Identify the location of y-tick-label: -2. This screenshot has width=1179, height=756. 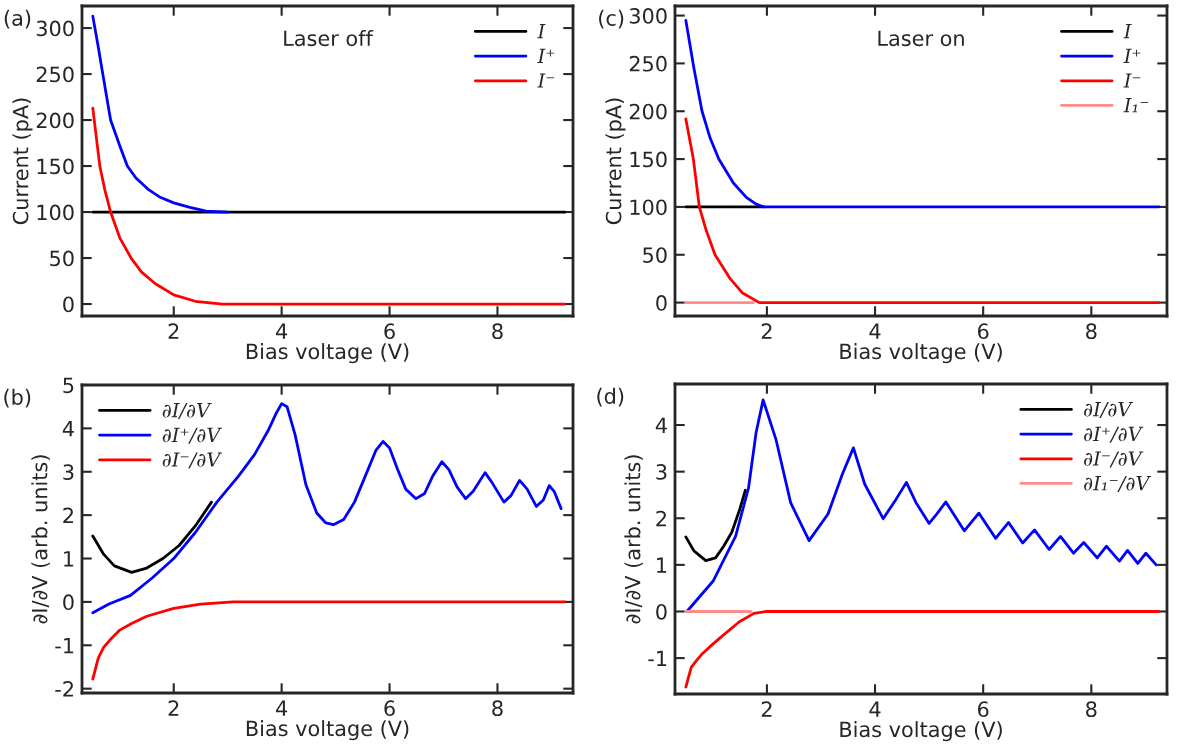
(64, 689).